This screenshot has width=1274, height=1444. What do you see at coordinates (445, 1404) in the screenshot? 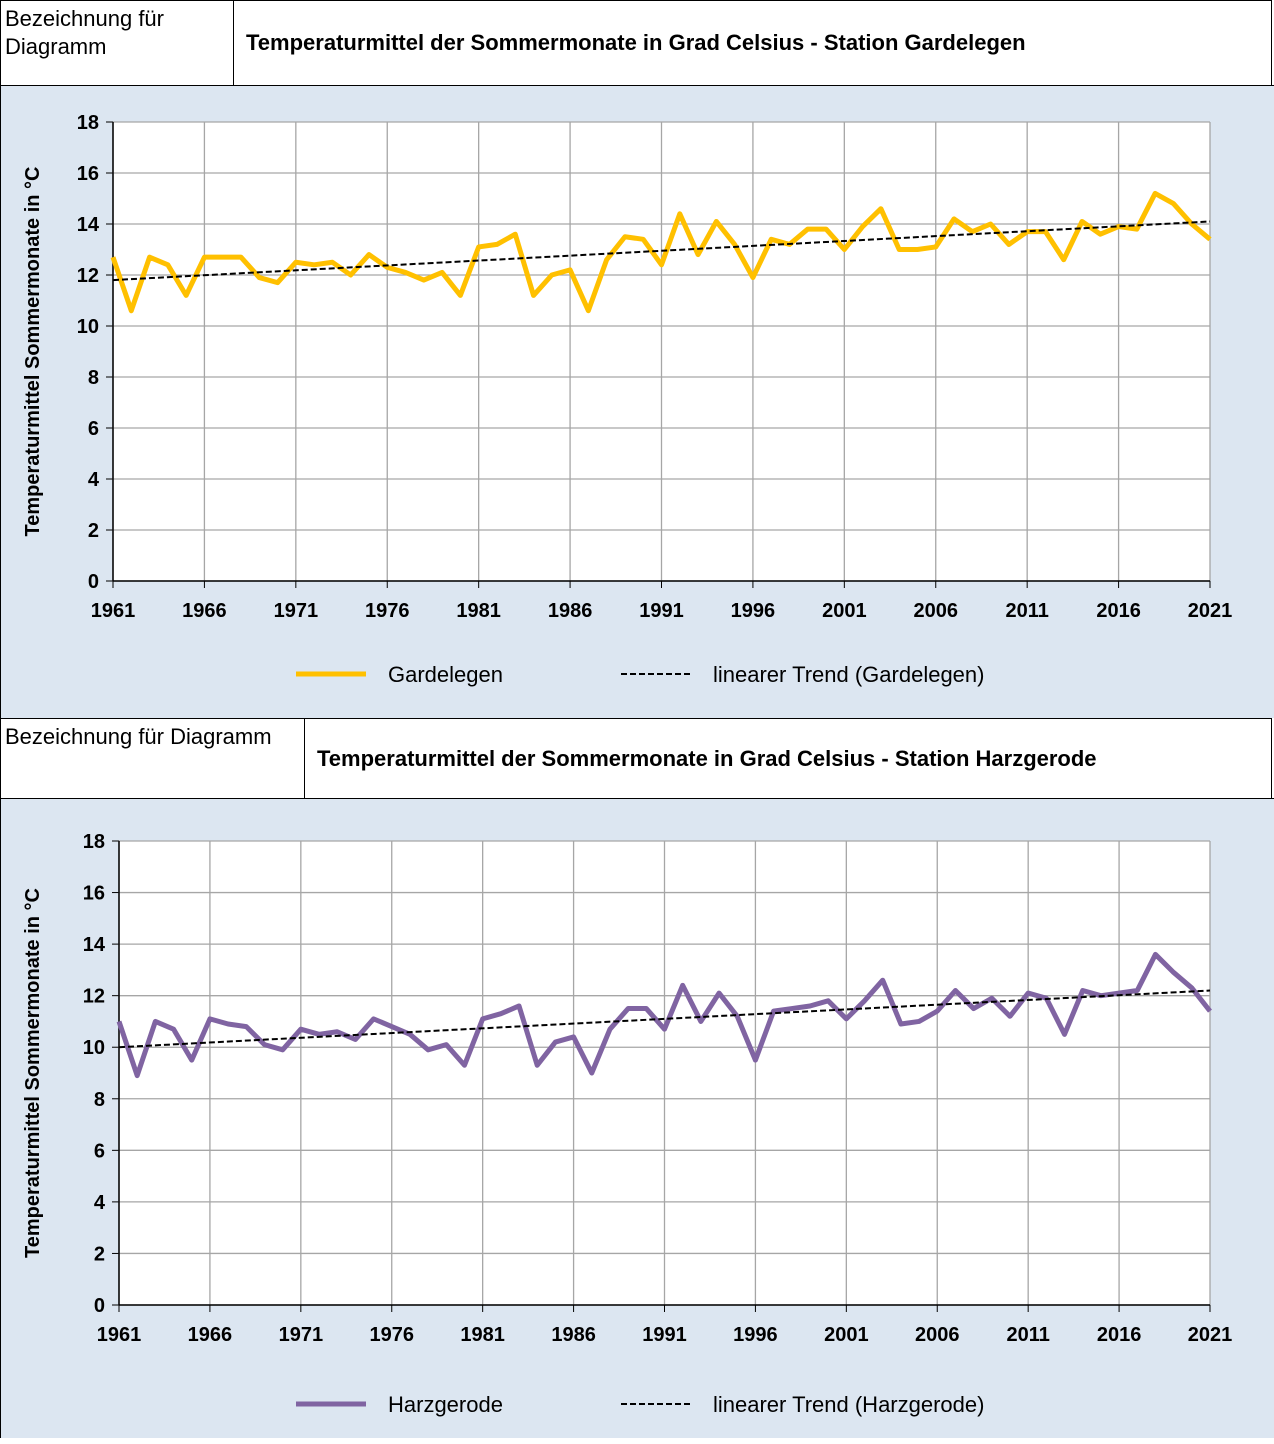
I see `legend-label: Harzgerode` at bounding box center [445, 1404].